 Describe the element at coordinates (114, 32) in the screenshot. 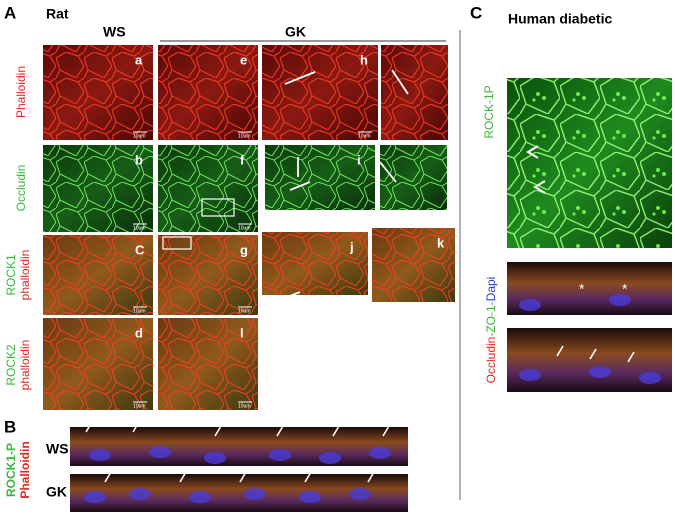

I see `group-label: WS` at that location.